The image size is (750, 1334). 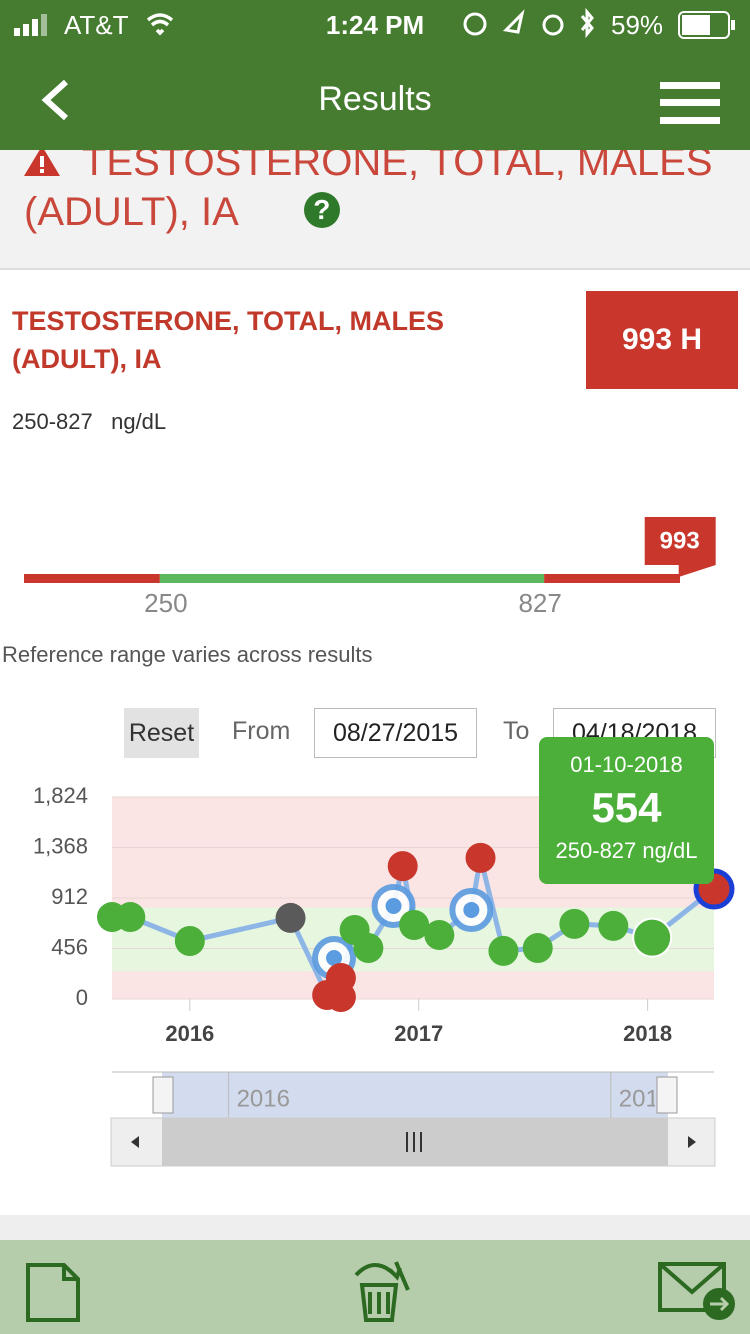 What do you see at coordinates (382, 1291) in the screenshot?
I see `delete-icon` at bounding box center [382, 1291].